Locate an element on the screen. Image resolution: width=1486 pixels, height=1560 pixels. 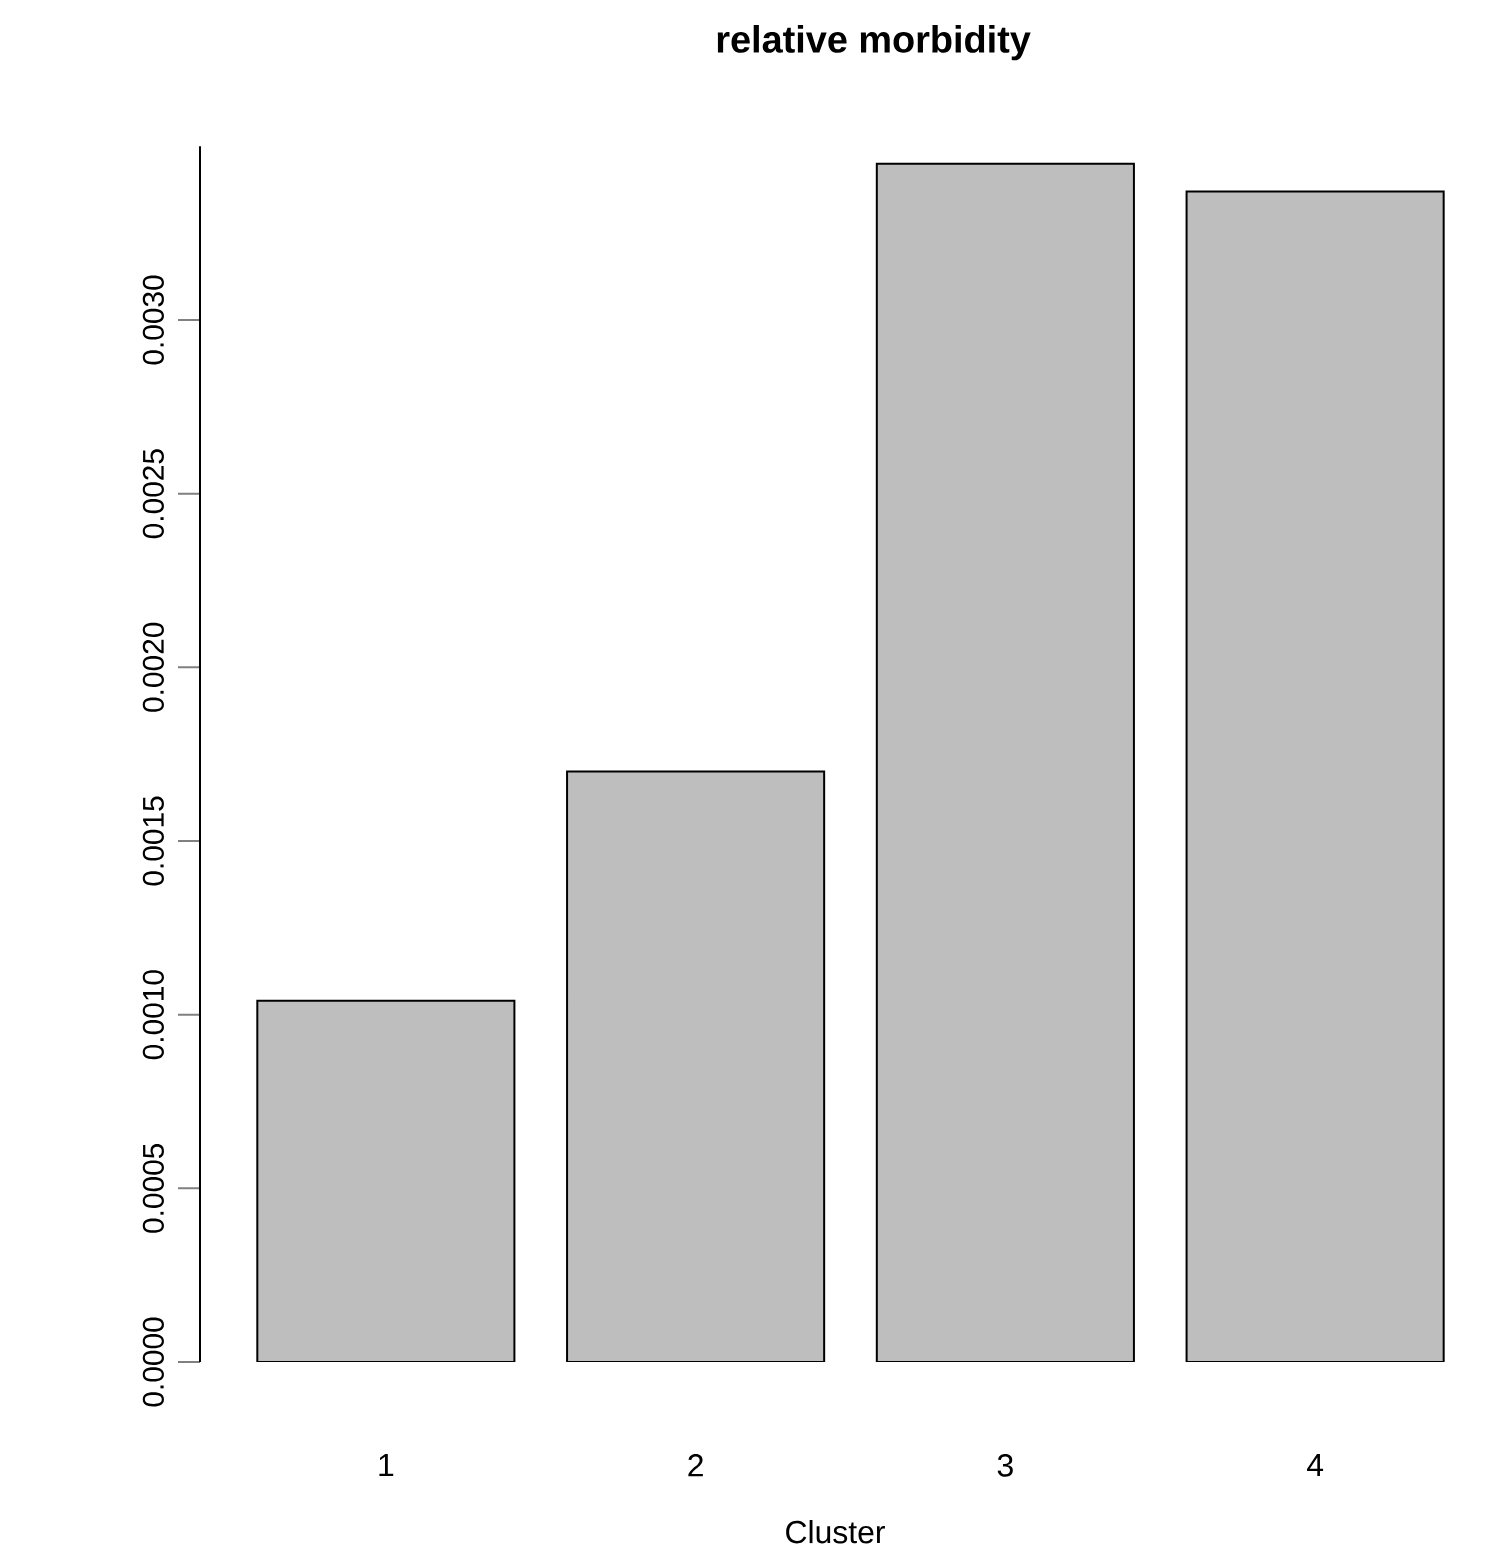
y-tick-label: 0.0000 is located at coordinates (153, 1362).